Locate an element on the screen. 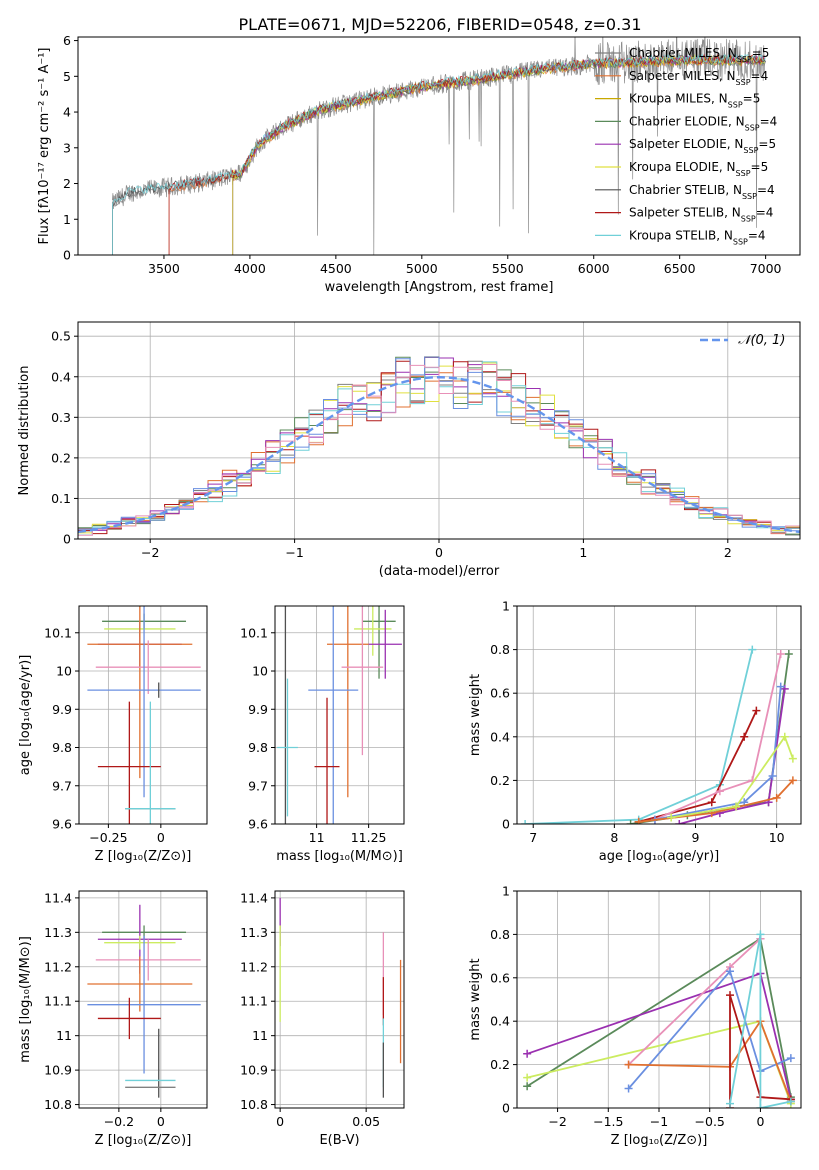 The height and width of the screenshot is (1170, 819). y-tick-label: 10 is located at coordinates (260, 671).